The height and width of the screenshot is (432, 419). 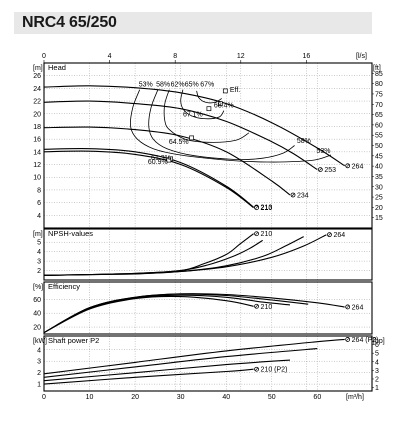 I want to click on bep-label: 67.1%, so click(x=193, y=114).